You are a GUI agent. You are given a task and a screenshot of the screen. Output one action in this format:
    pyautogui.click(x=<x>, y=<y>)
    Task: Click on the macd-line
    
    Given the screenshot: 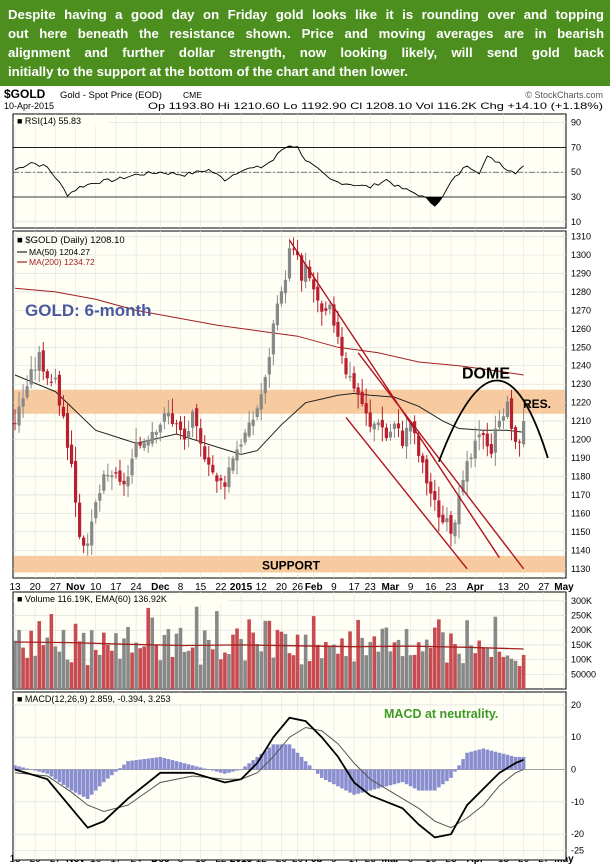 What is the action you would take?
    pyautogui.click(x=269, y=777)
    